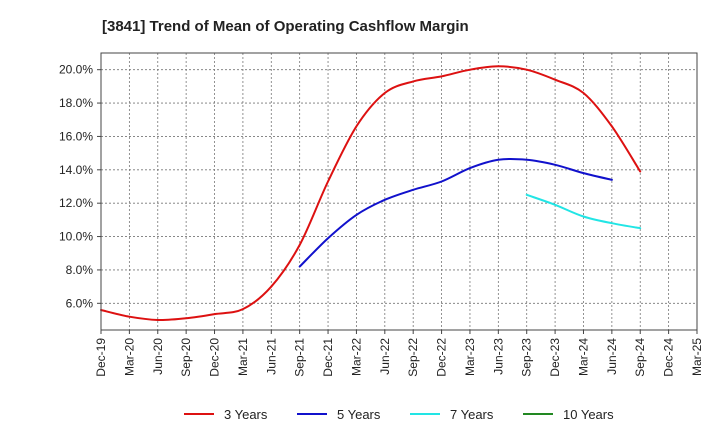 This screenshot has width=720, height=440. Describe the element at coordinates (640, 357) in the screenshot. I see `x-tick-label: Sep-24` at that location.